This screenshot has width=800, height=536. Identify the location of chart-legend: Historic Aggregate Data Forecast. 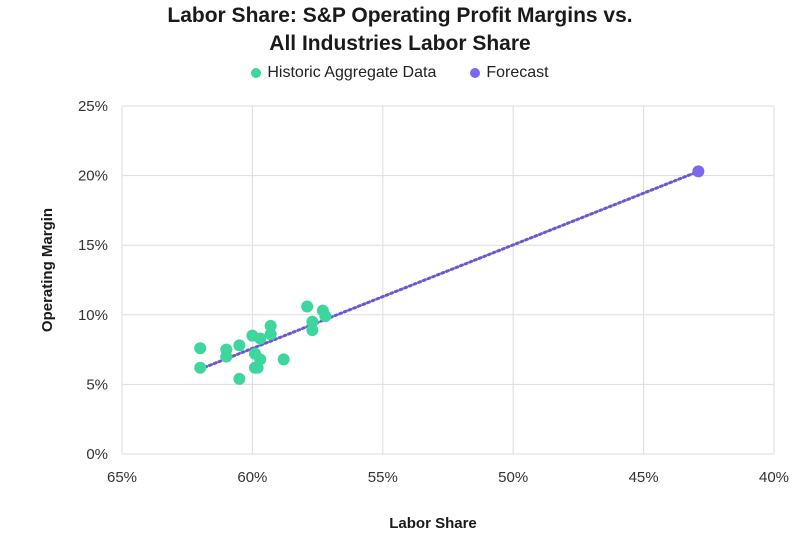
(400, 73).